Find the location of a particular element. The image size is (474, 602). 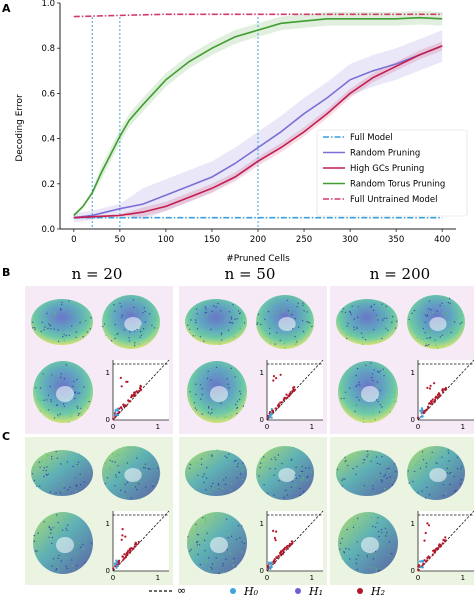

x-tick-label: 350 is located at coordinates (396, 240).